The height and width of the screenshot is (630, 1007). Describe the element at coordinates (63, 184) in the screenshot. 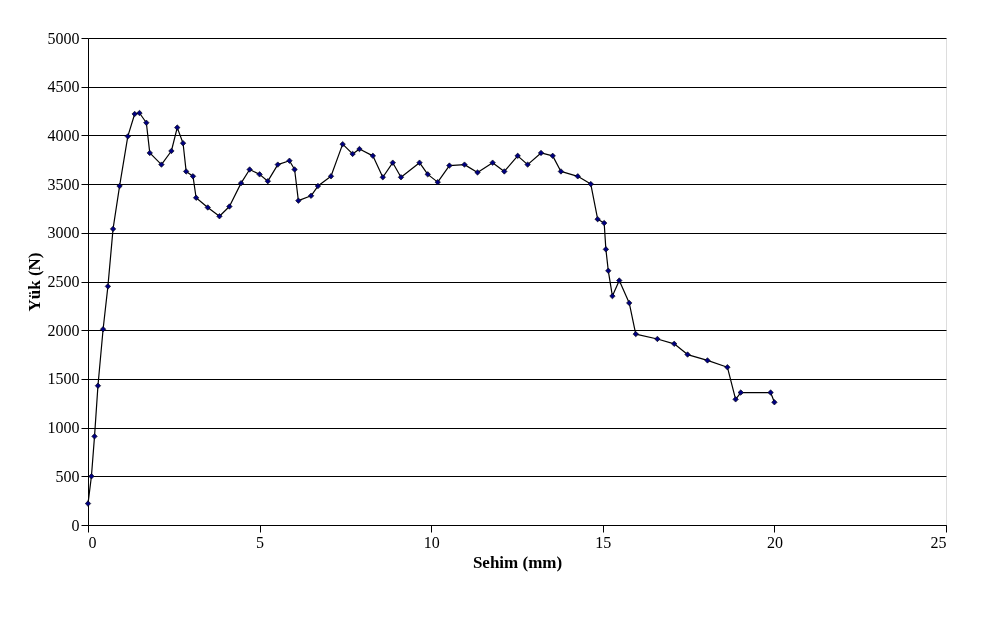

I see `y-tick-label: 3500` at that location.